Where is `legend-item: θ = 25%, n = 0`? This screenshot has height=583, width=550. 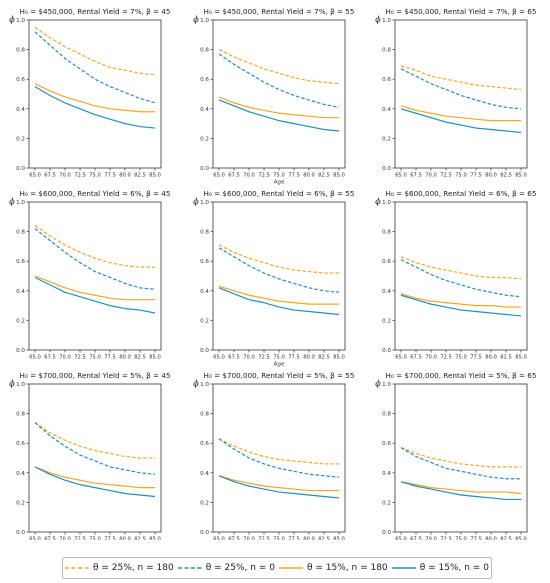 legend-item: θ = 25%, n = 0 is located at coordinates (226, 568).